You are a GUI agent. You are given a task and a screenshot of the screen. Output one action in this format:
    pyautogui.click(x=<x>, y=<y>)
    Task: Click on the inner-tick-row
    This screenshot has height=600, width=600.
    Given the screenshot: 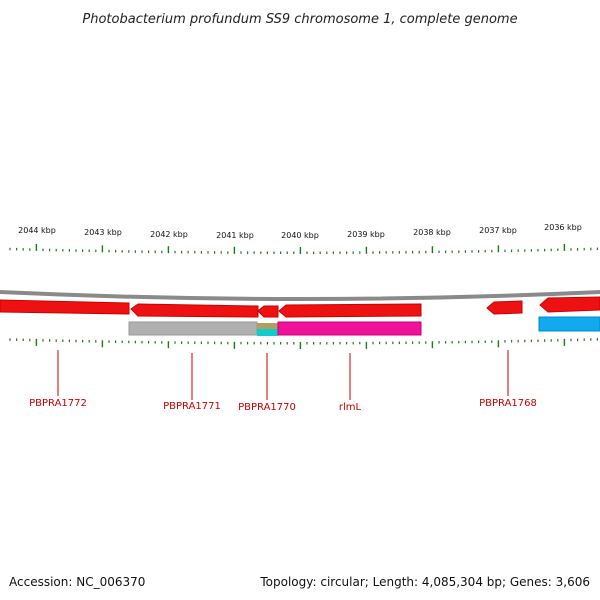 What is the action you would take?
    pyautogui.click(x=304, y=343)
    